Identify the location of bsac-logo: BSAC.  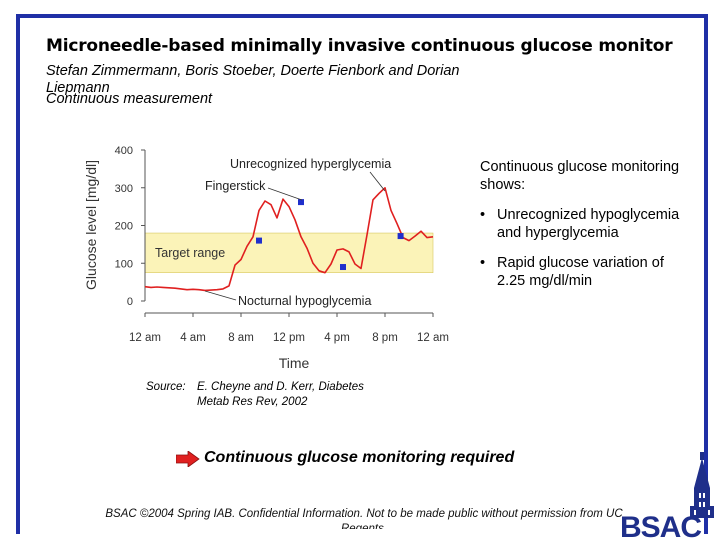
(667, 496).